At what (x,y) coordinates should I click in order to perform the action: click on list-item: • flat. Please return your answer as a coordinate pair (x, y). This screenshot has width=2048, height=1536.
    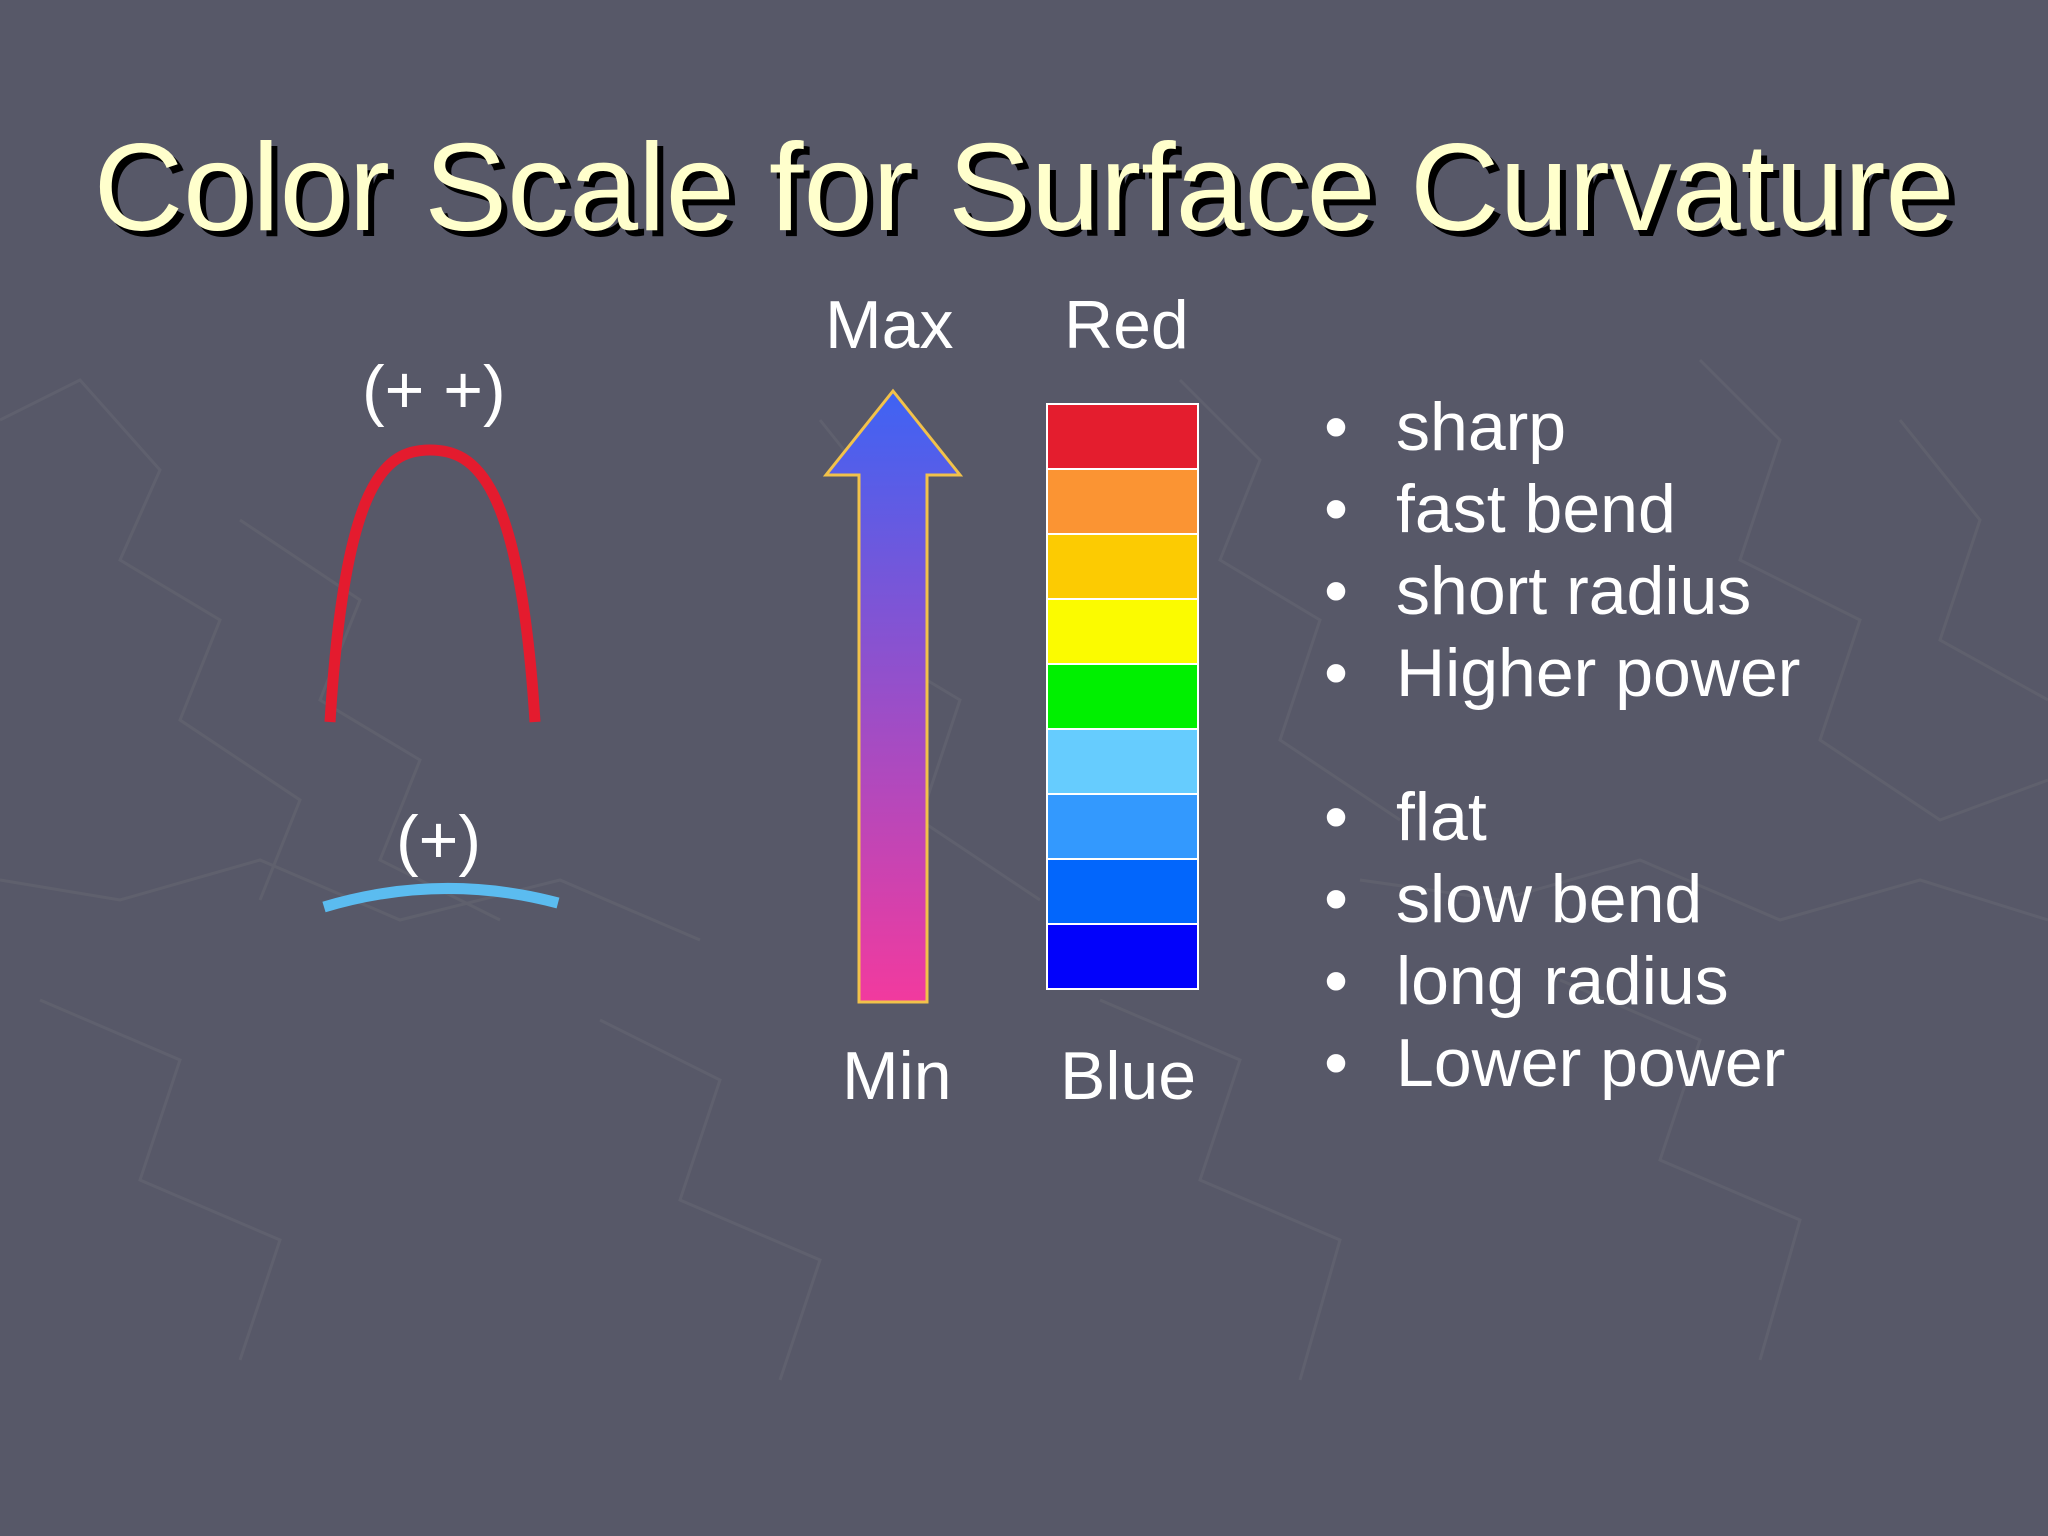
    Looking at the image, I should click on (1550, 817).